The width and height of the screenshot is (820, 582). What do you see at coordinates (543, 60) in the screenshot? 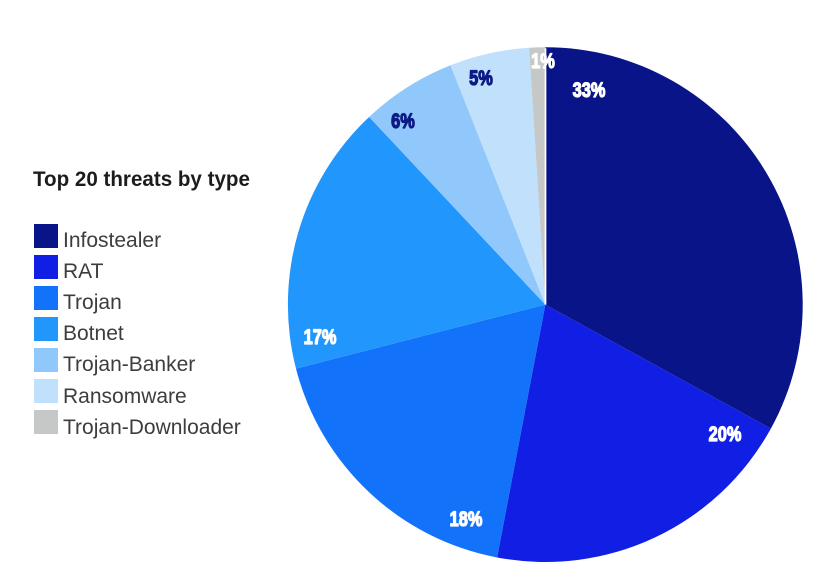
I see `svg-text: 1%` at bounding box center [543, 60].